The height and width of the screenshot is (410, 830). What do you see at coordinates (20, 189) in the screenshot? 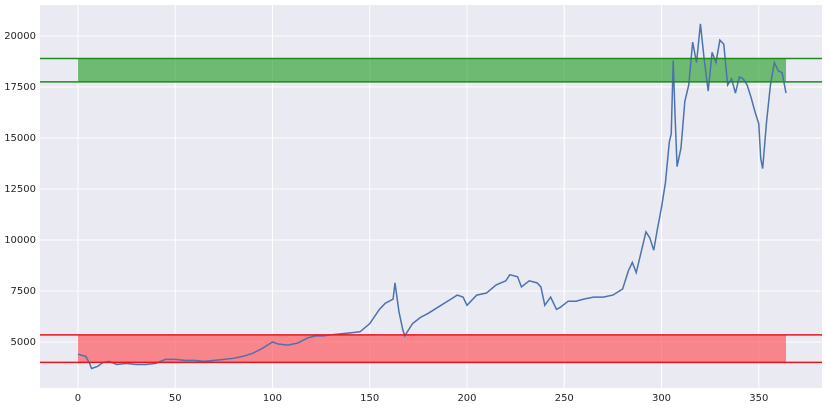
I see `y-tick-label: 12500` at bounding box center [20, 189].